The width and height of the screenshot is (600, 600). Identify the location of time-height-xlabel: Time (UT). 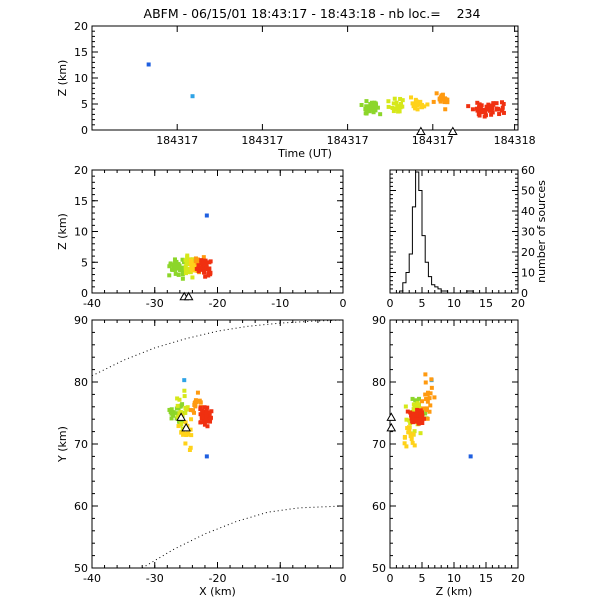
(304, 153).